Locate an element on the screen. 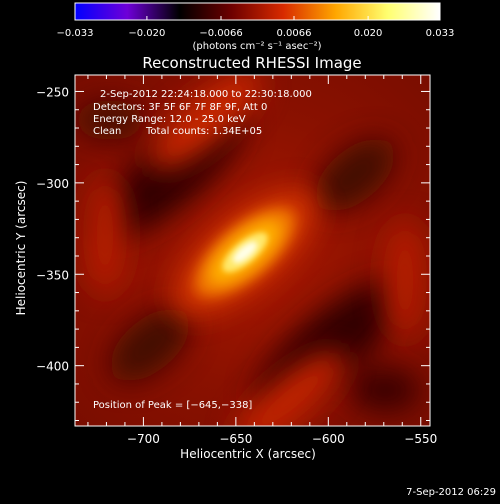 This screenshot has height=504, width=500. total-counts-label: Total counts: 1.34E+05 is located at coordinates (203, 131).